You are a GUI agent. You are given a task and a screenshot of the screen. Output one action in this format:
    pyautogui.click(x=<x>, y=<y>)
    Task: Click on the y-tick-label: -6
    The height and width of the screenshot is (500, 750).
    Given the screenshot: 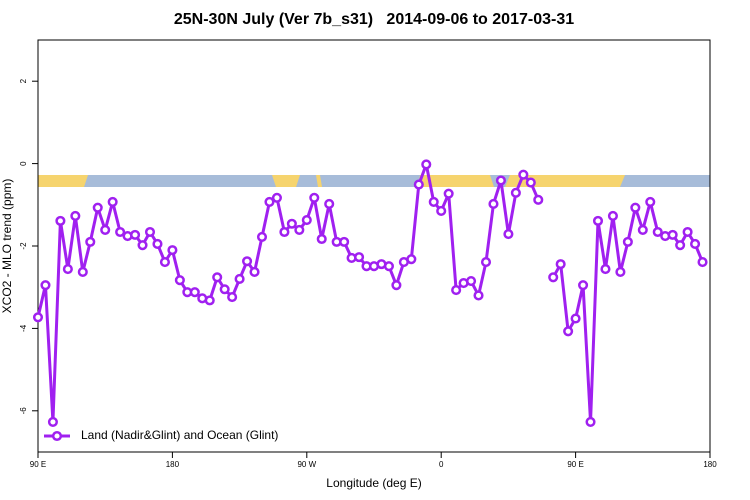 What is the action you would take?
    pyautogui.click(x=23, y=411)
    